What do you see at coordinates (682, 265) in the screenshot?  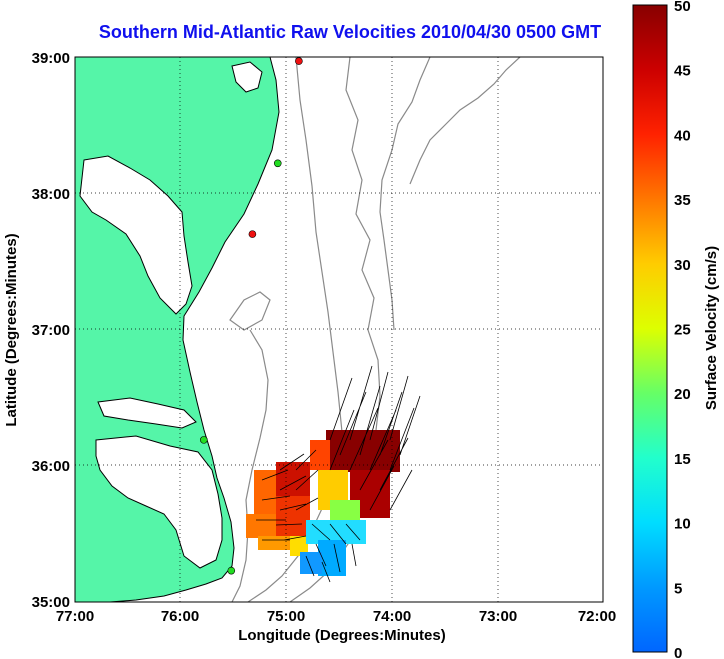 I see `colorbar-tick-label: 30` at bounding box center [682, 265].